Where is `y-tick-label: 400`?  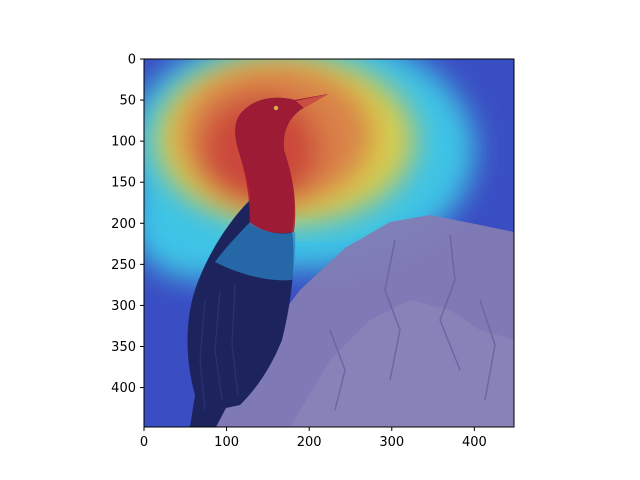
y-tick-label: 400 is located at coordinates (123, 388).